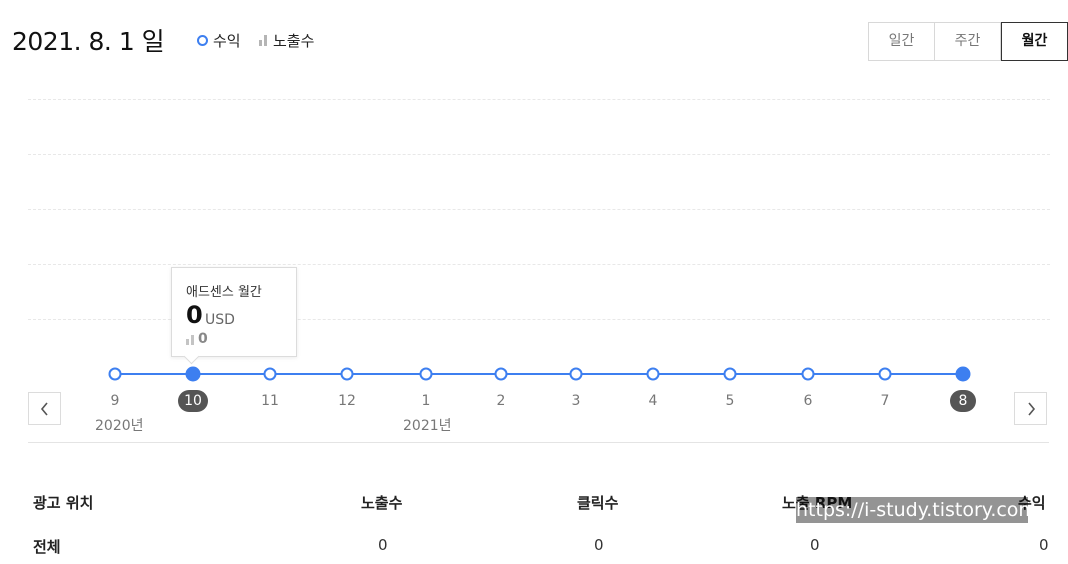  What do you see at coordinates (197, 339) in the screenshot?
I see `tooltip-impressions: 0` at bounding box center [197, 339].